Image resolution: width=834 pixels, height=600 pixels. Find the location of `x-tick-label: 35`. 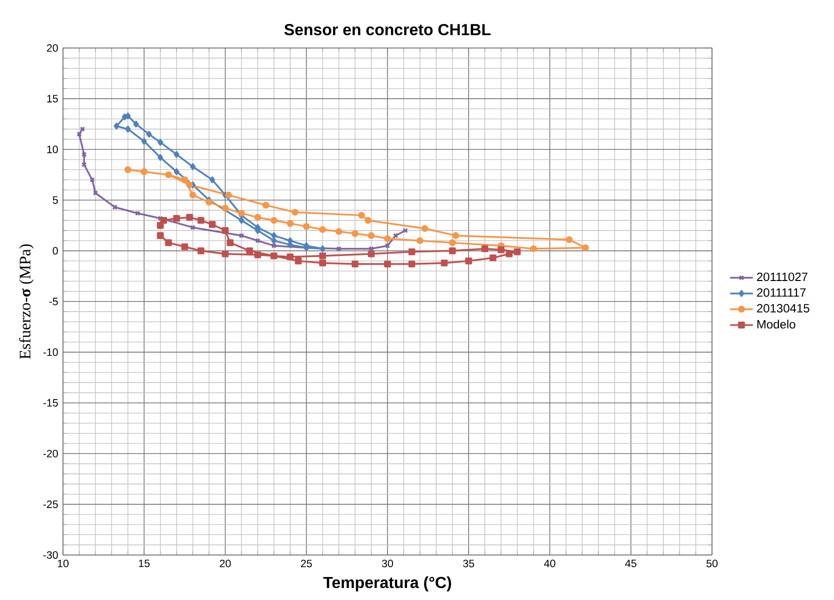

x-tick-label: 35 is located at coordinates (468, 564).